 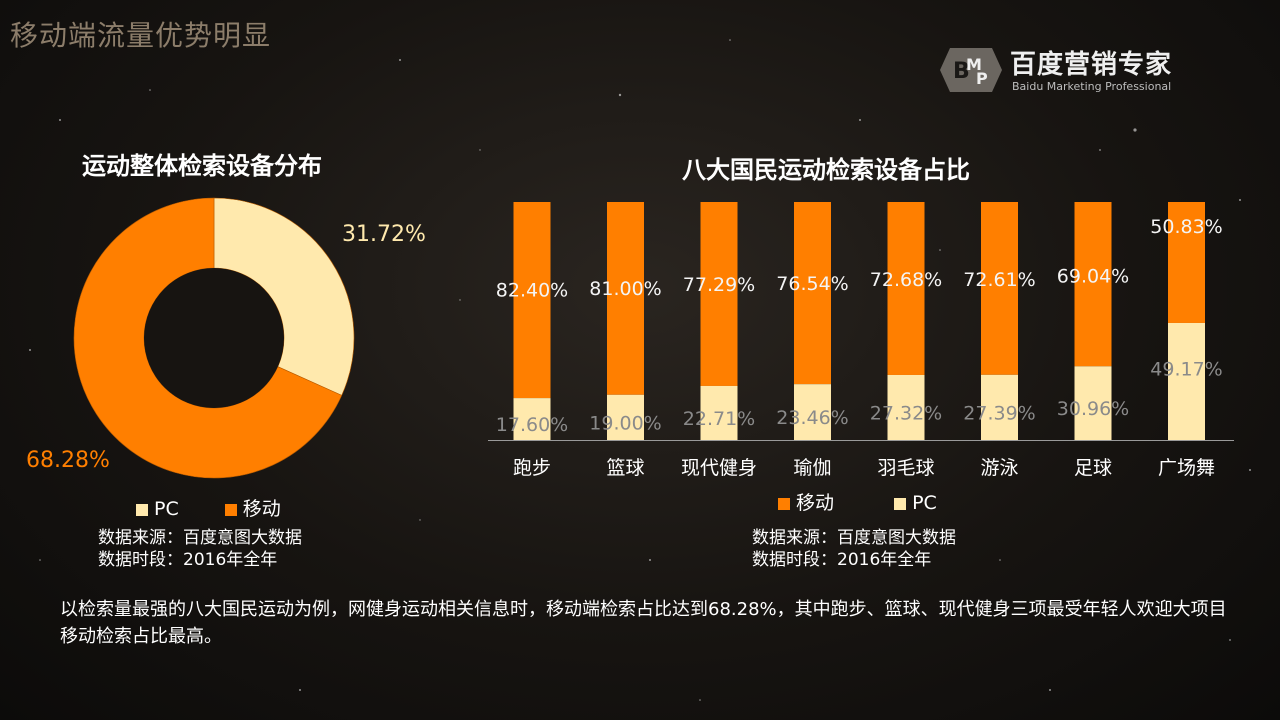 I want to click on data-label-pc: 23.46%, so click(x=812, y=418).